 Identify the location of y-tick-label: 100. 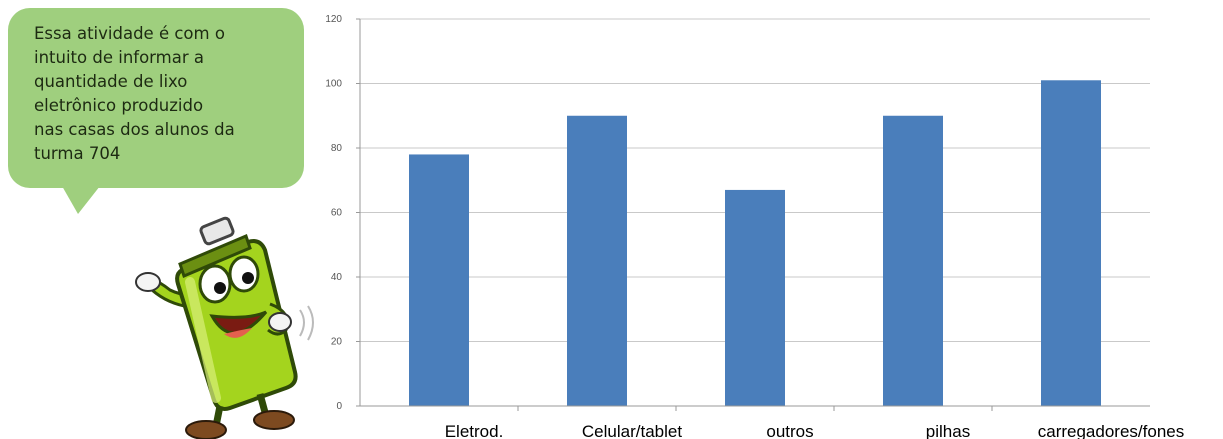
(333, 84).